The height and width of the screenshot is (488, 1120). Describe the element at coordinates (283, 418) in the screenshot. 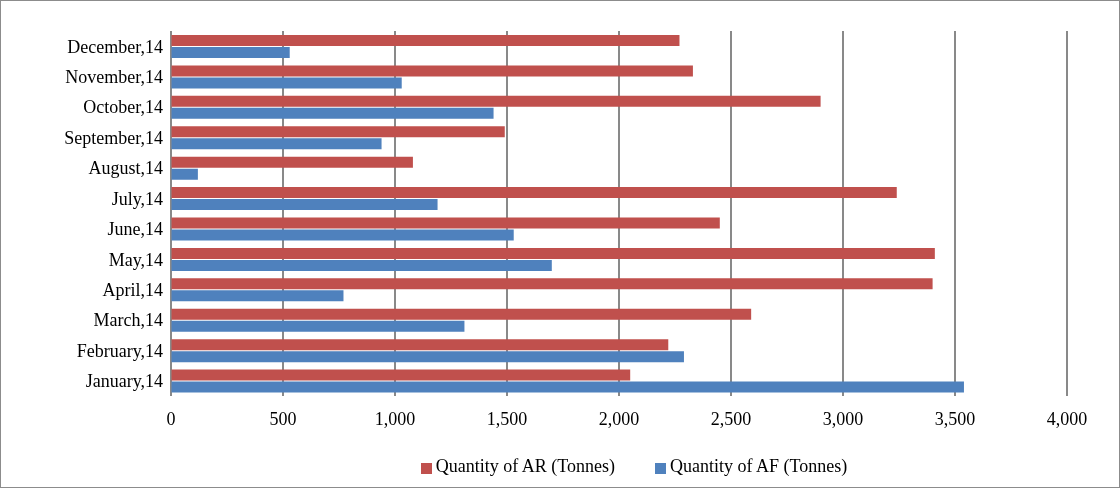

I see `x-tick-label: 500` at that location.